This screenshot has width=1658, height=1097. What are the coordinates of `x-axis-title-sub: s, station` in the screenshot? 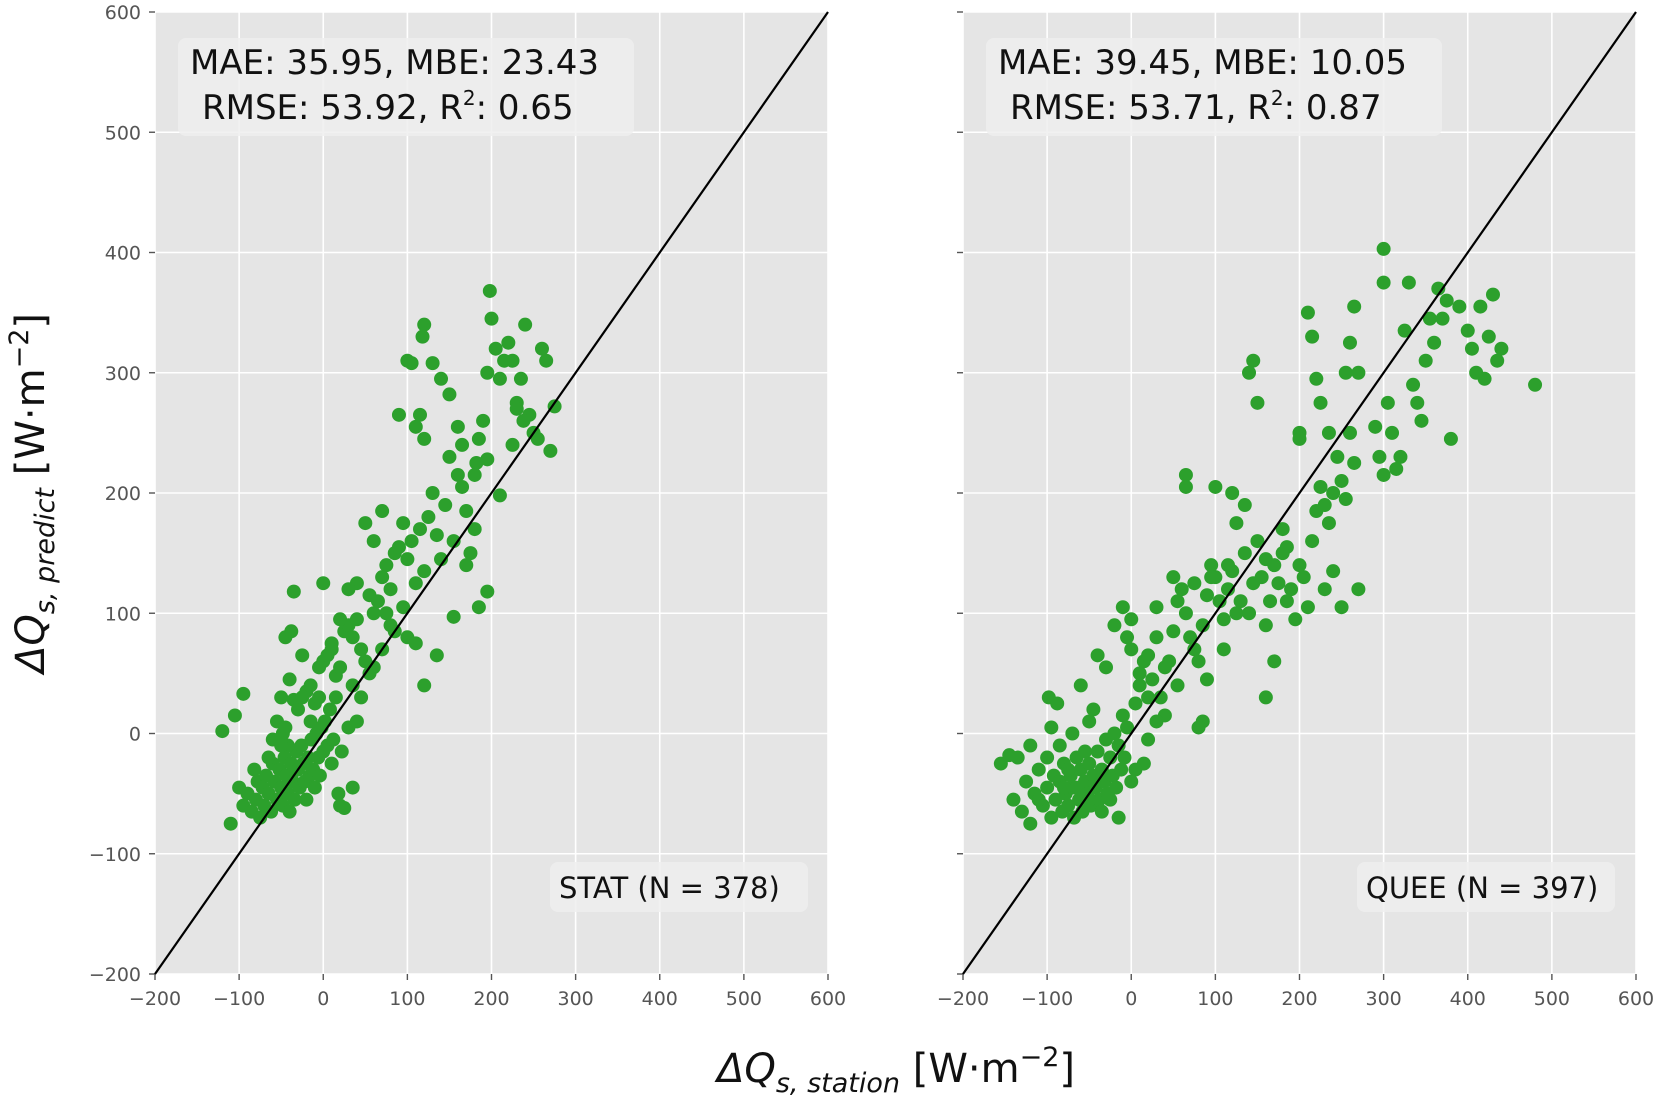 It's located at (838, 1082).